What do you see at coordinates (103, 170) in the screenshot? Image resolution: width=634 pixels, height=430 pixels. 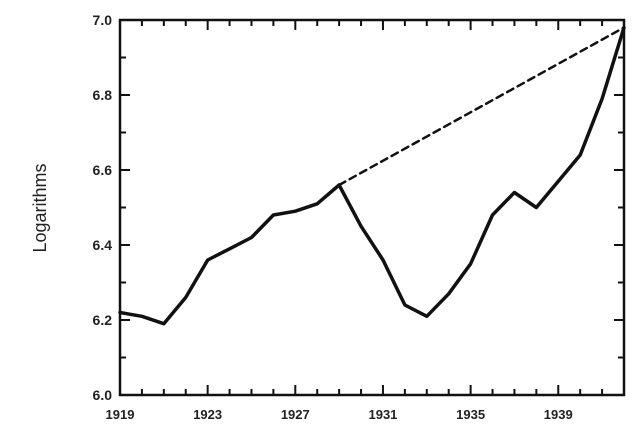 I see `y-tick-label: 6.6` at bounding box center [103, 170].